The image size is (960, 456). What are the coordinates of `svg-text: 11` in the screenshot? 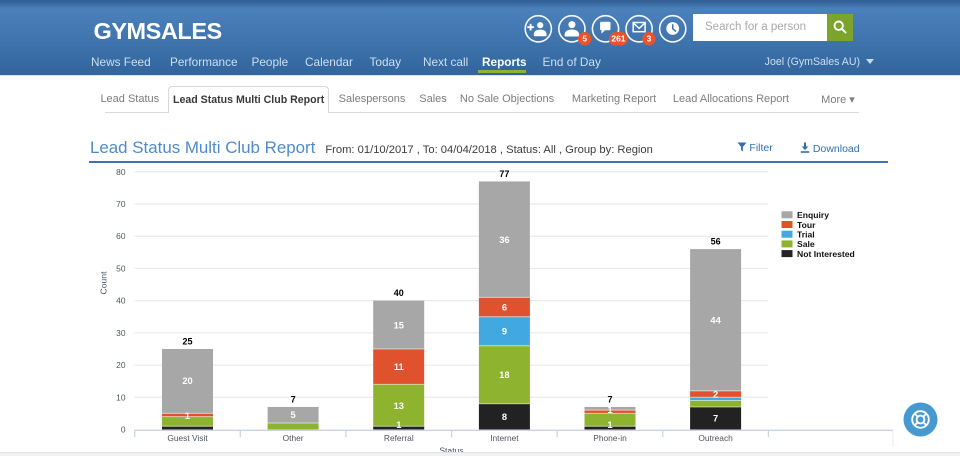 It's located at (399, 367).